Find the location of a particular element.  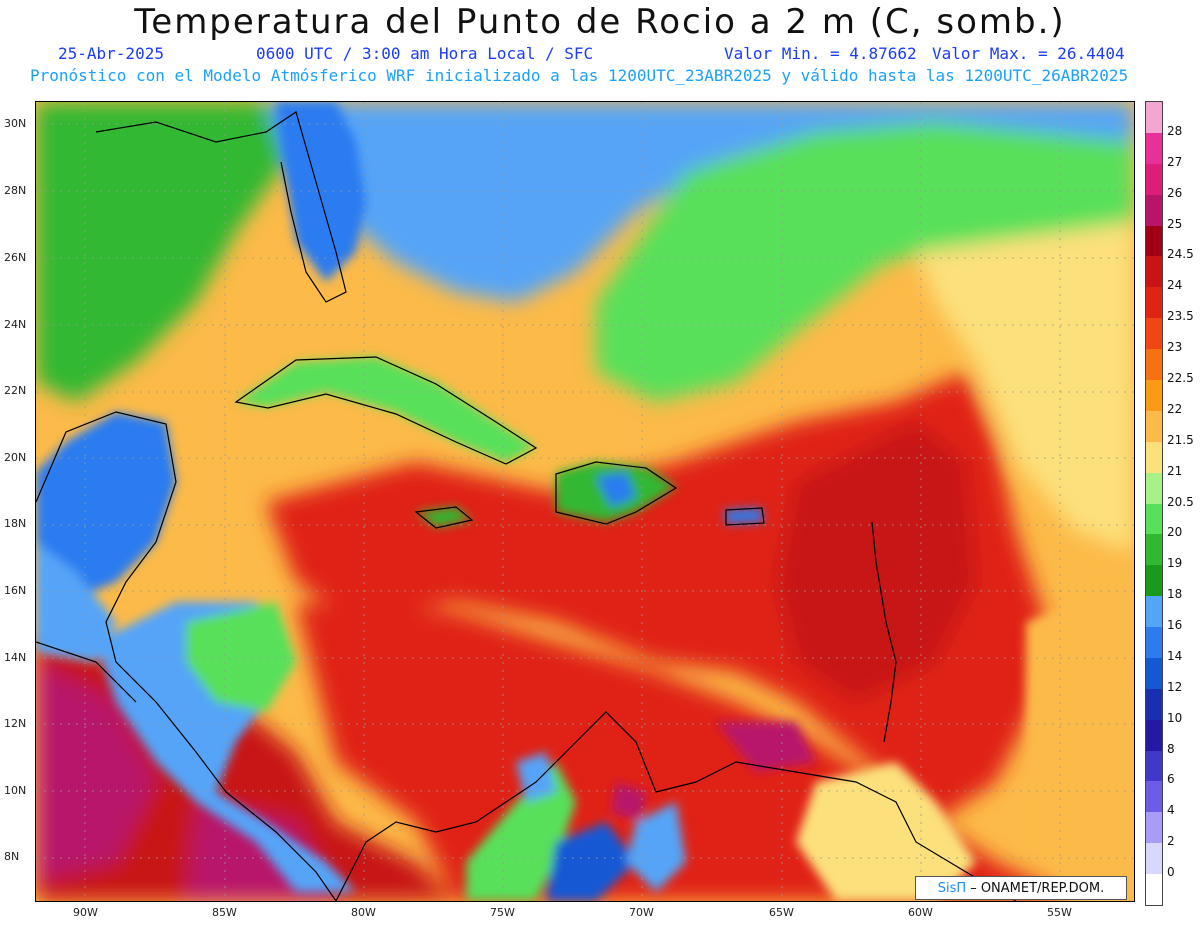

colorbar-label: 27 is located at coordinates (1175, 161).